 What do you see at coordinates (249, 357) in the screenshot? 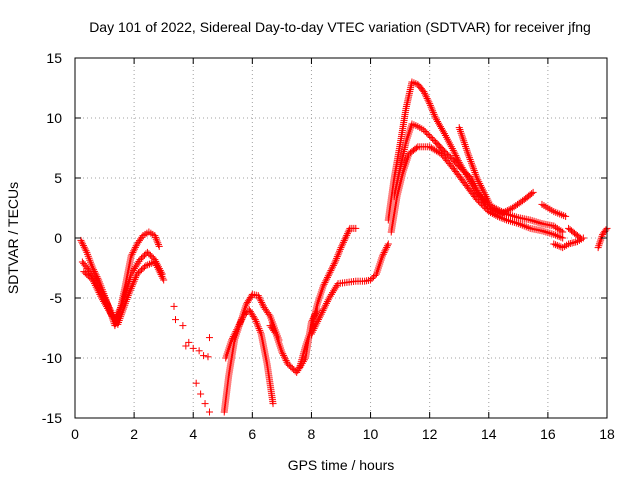
I see `series-track-e` at bounding box center [249, 357].